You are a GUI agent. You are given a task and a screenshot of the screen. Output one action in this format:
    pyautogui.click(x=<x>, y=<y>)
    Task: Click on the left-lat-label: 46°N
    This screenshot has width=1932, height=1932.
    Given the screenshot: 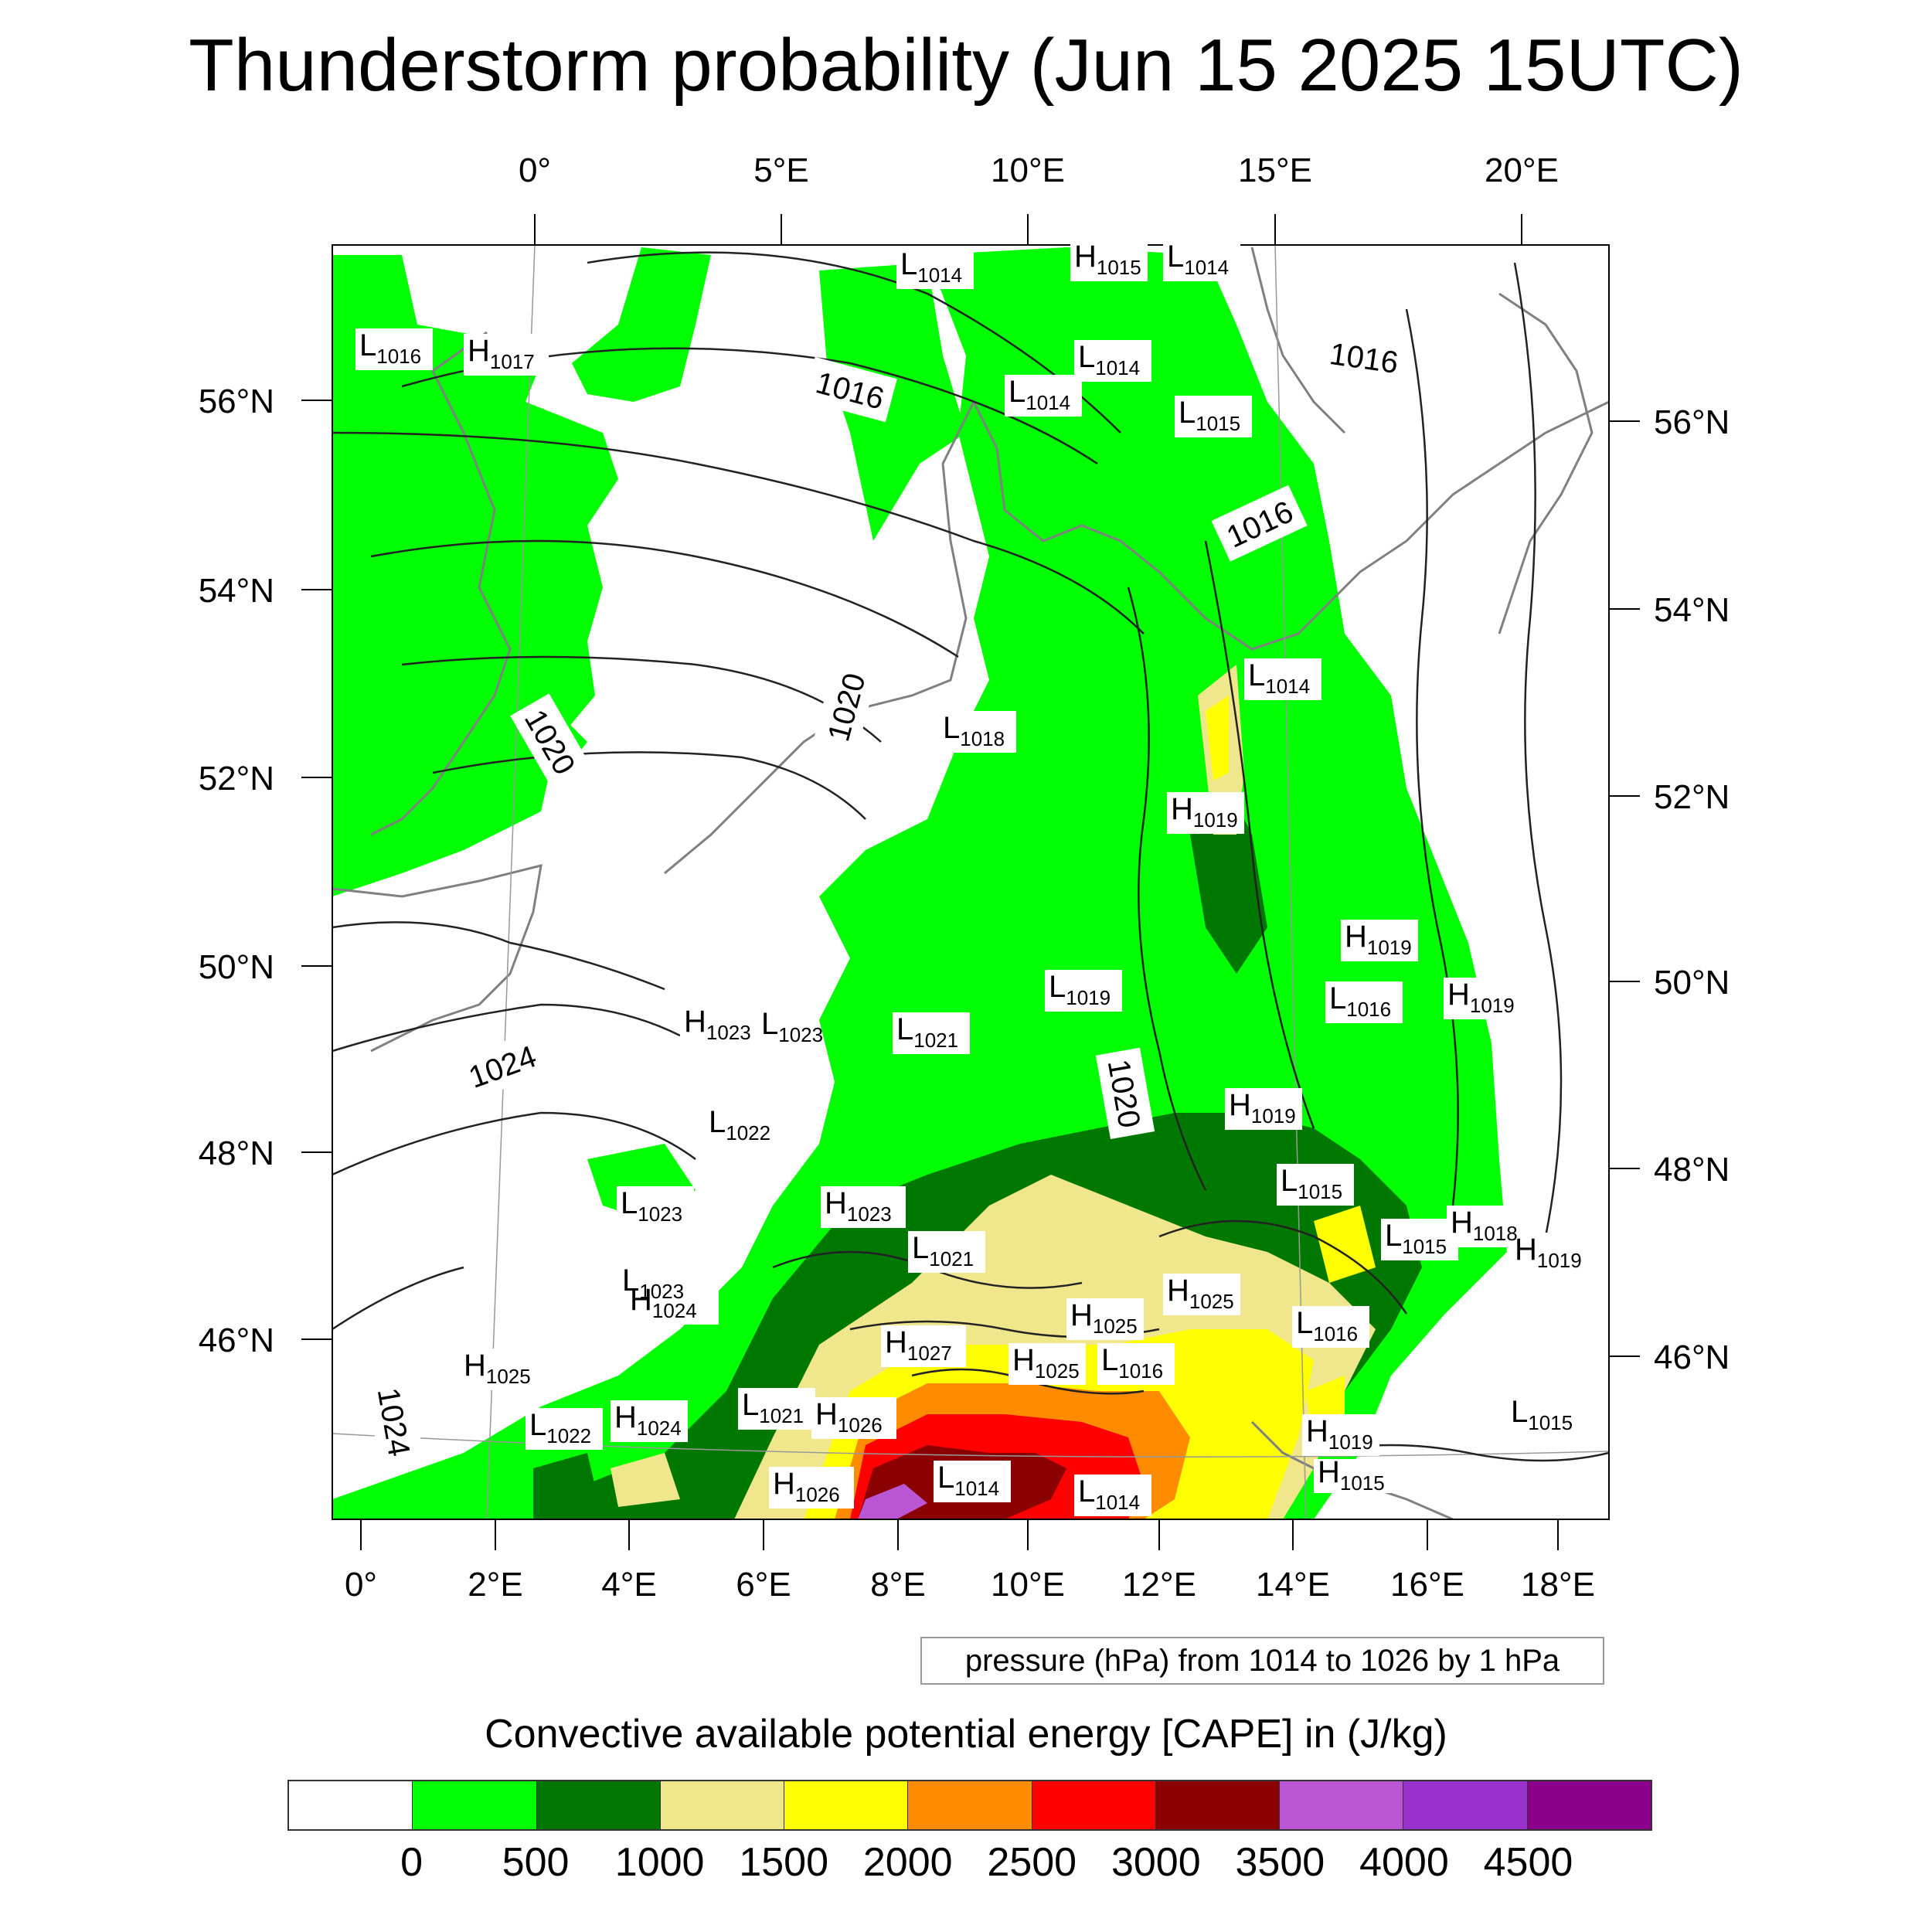 What is the action you would take?
    pyautogui.click(x=237, y=1340)
    